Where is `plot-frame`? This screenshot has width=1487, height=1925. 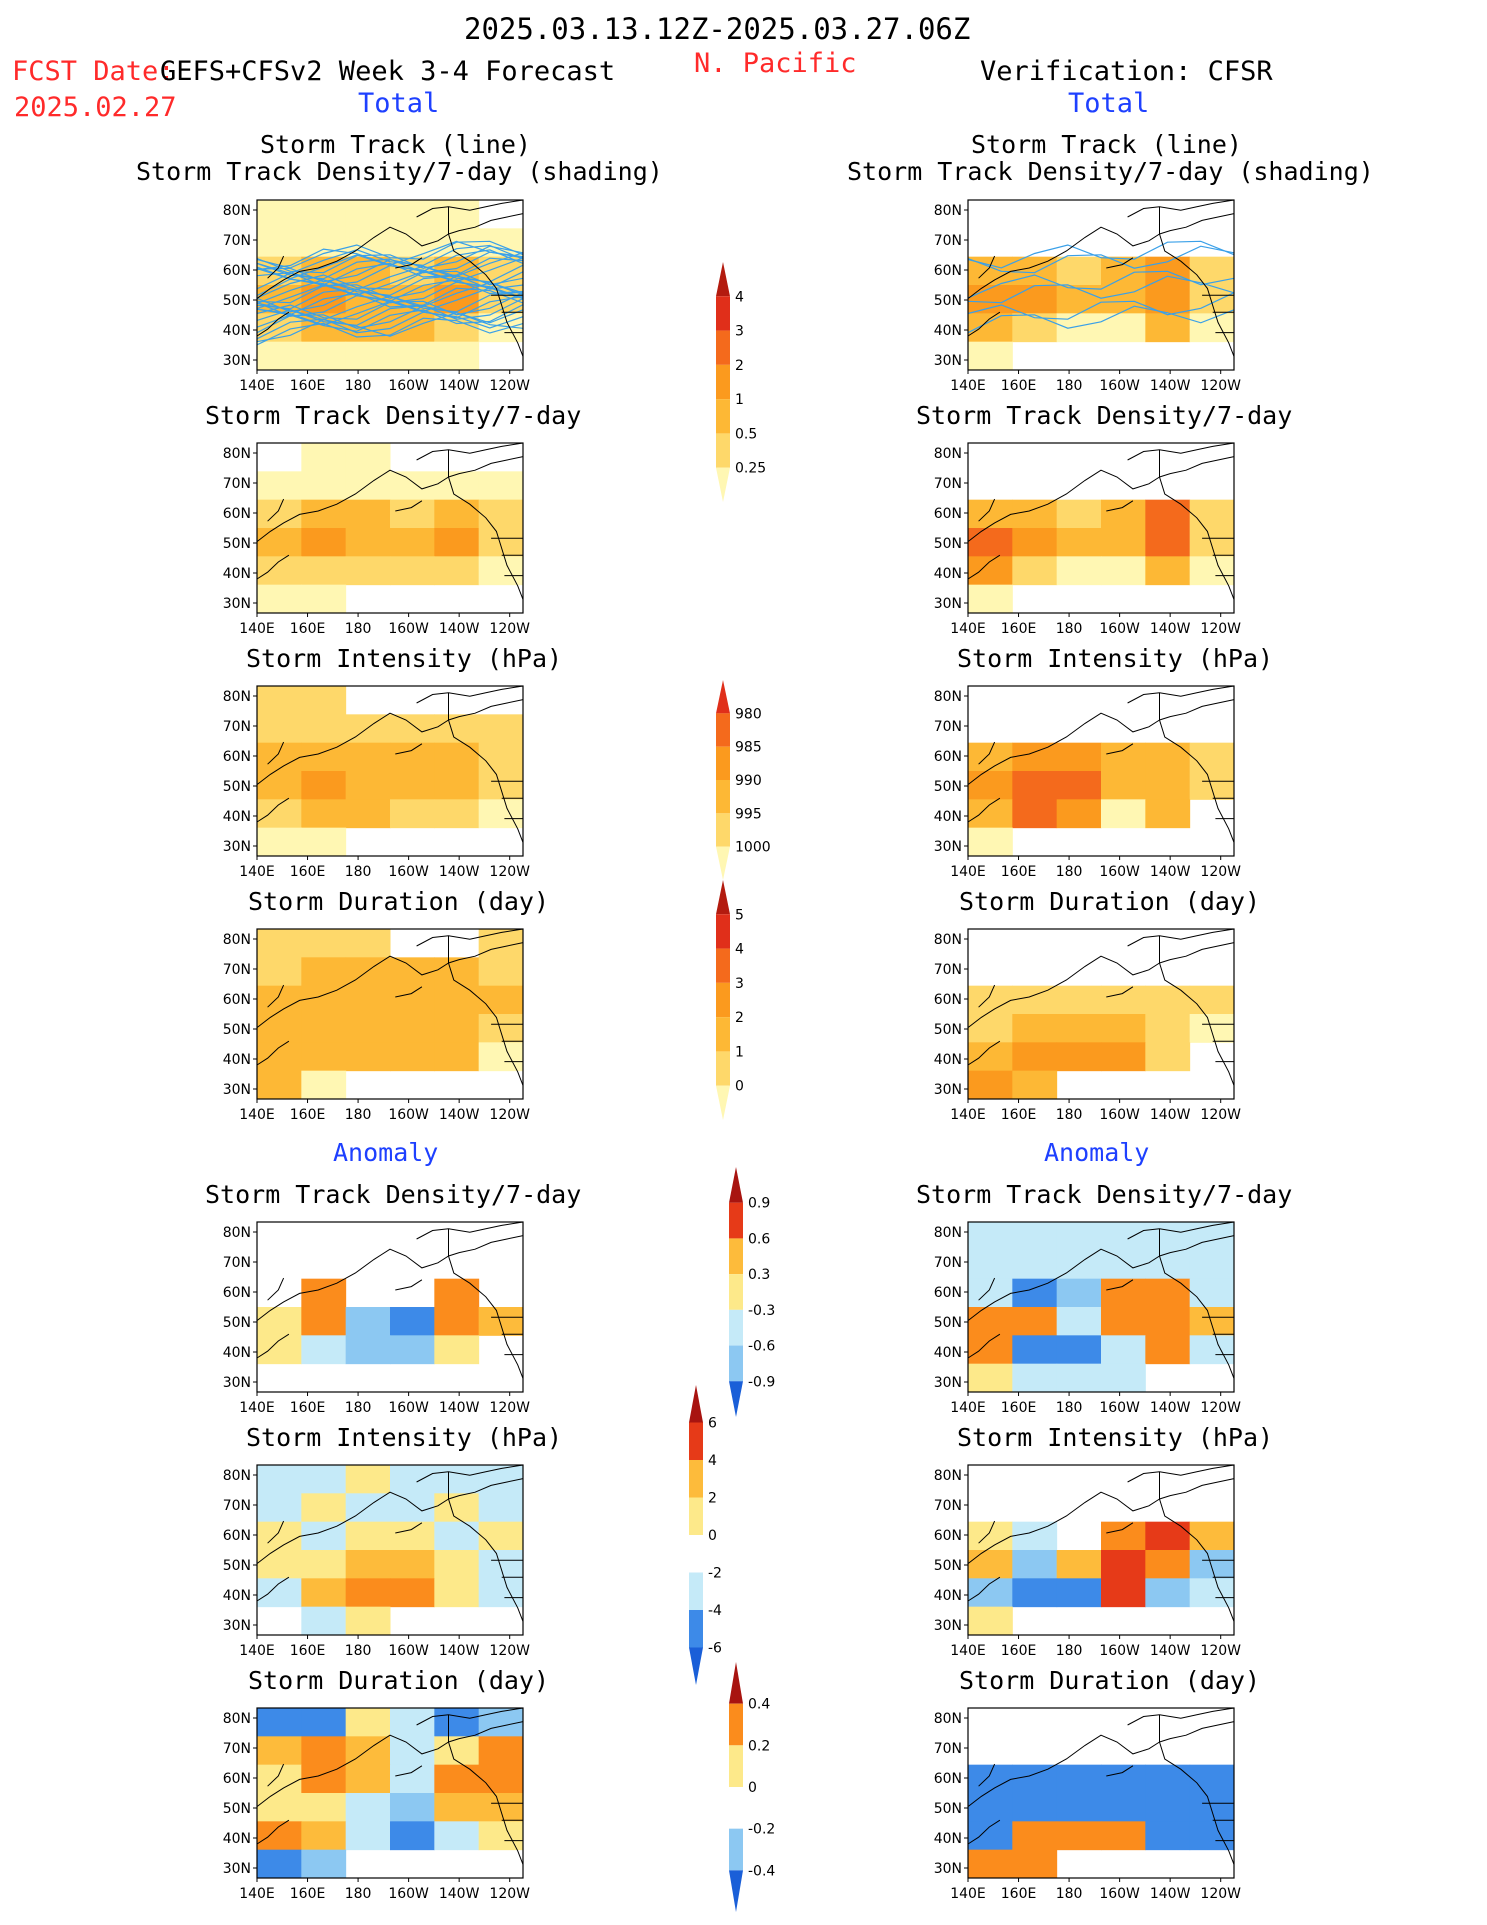 plot-frame is located at coordinates (1101, 1307).